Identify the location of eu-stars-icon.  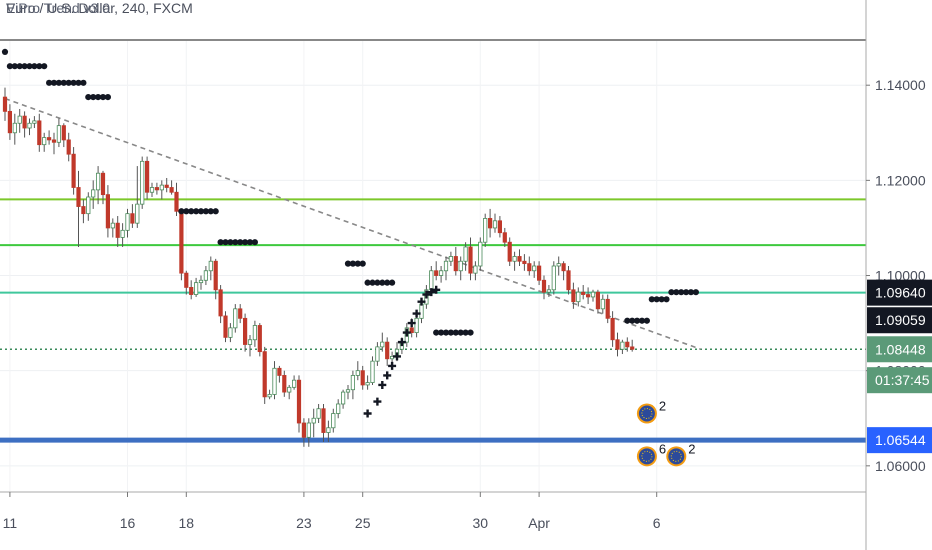
(647, 456).